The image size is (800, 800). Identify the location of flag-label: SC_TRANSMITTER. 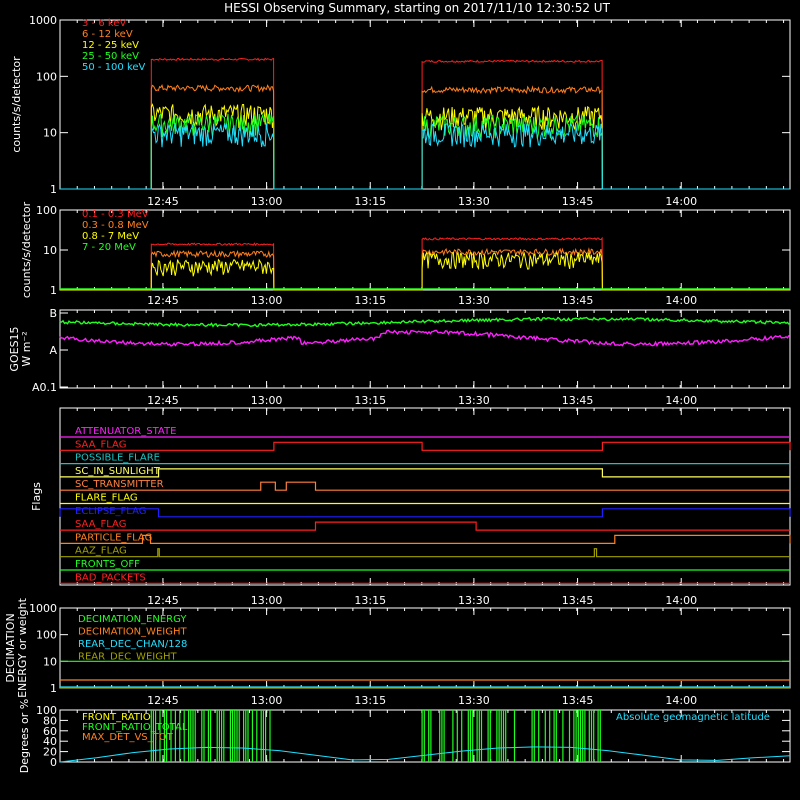
(119, 484).